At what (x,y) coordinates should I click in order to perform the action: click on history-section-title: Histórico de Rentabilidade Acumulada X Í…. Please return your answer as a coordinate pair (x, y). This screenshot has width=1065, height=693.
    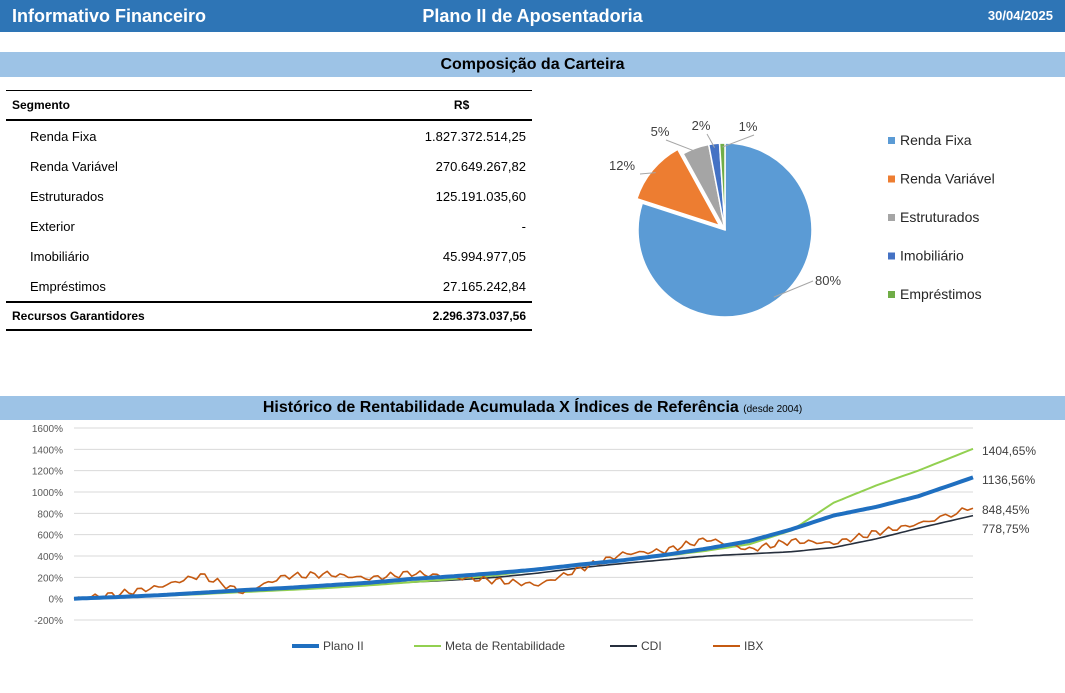
    Looking at the image, I should click on (532, 408).